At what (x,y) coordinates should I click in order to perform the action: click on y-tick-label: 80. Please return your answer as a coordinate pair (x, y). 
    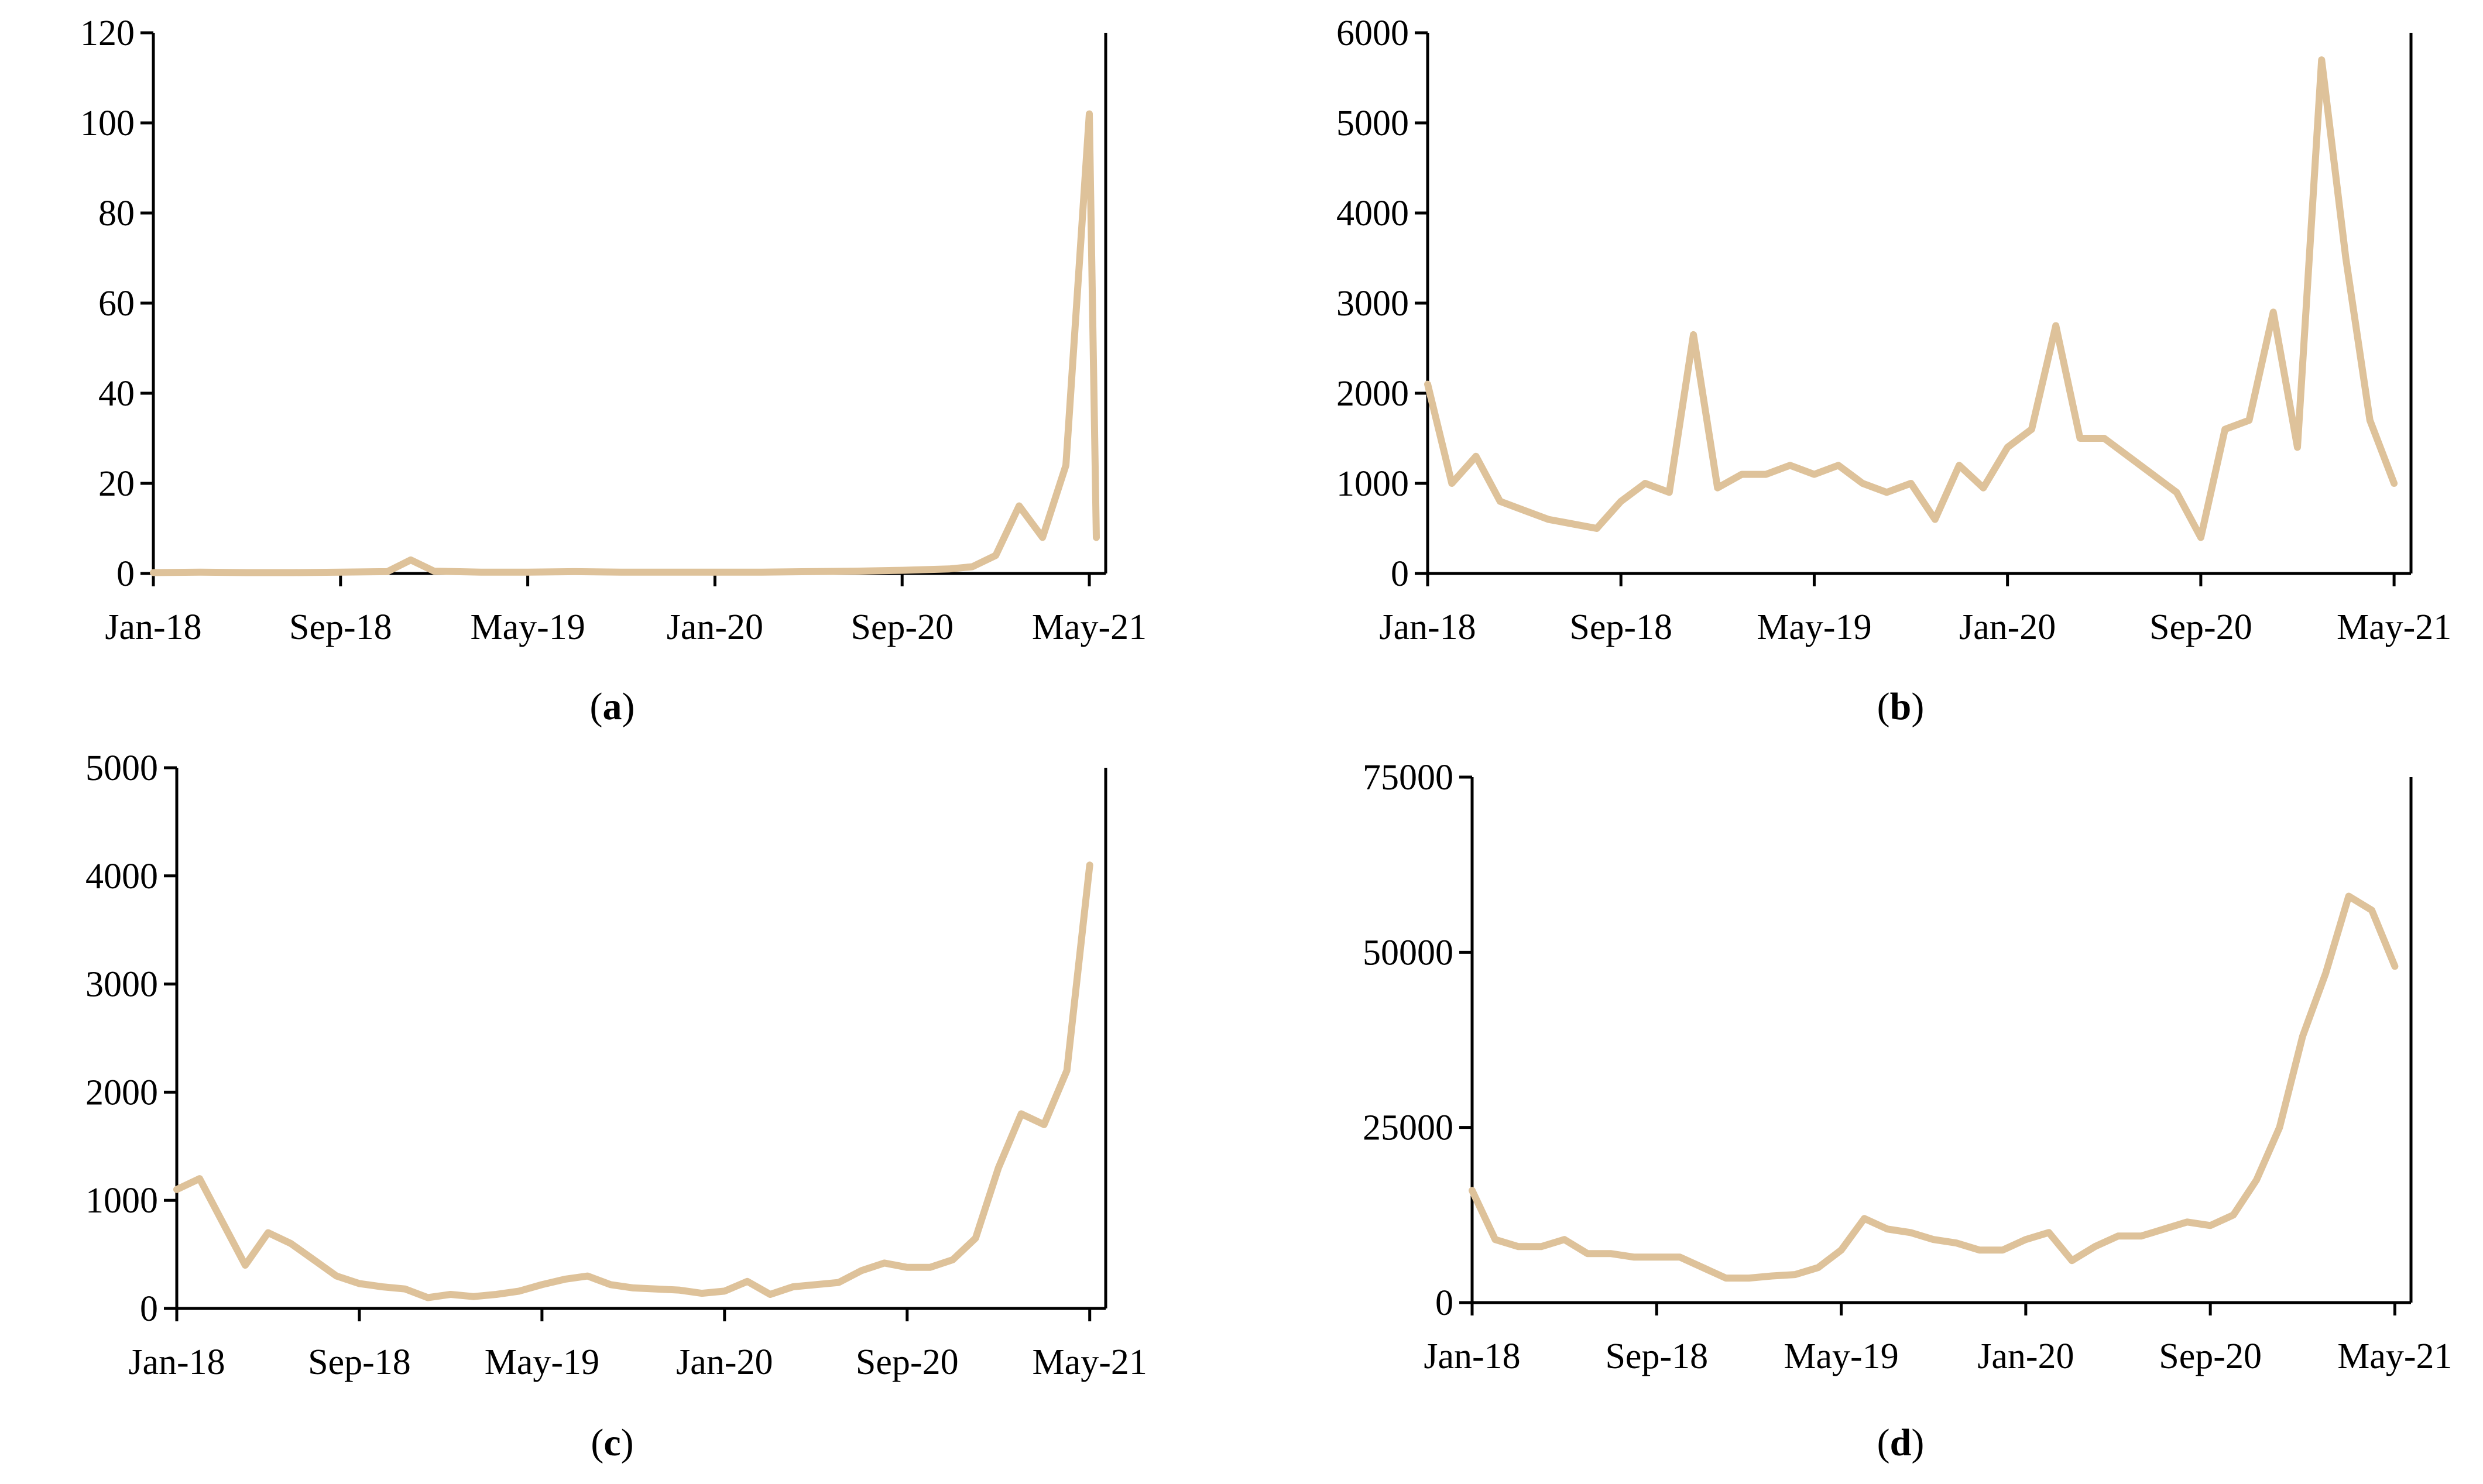
    Looking at the image, I should click on (116, 213).